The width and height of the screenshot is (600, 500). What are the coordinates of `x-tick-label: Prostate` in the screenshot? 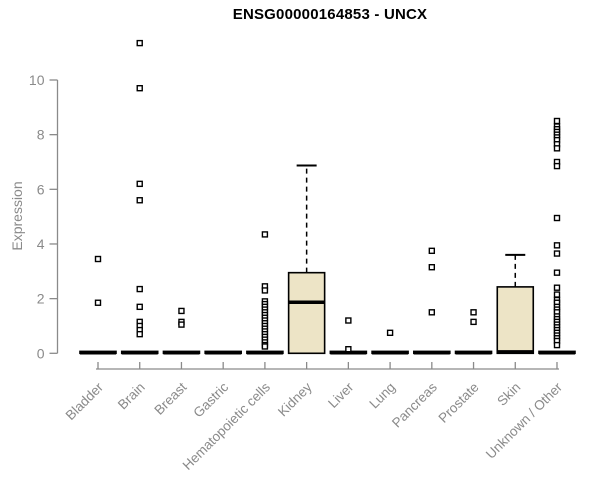 It's located at (459, 403).